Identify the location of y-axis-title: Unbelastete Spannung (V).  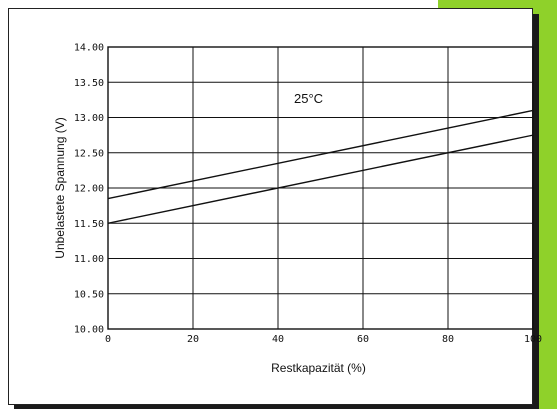
(60, 187).